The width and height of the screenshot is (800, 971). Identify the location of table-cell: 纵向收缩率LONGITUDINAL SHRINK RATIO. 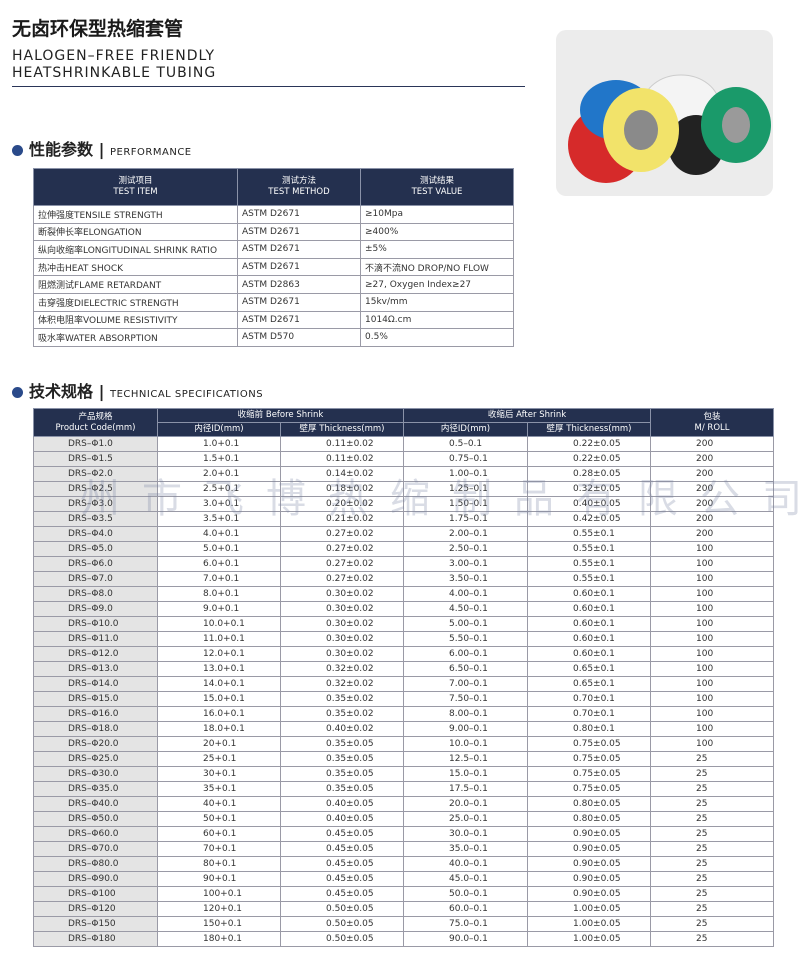
(135, 249).